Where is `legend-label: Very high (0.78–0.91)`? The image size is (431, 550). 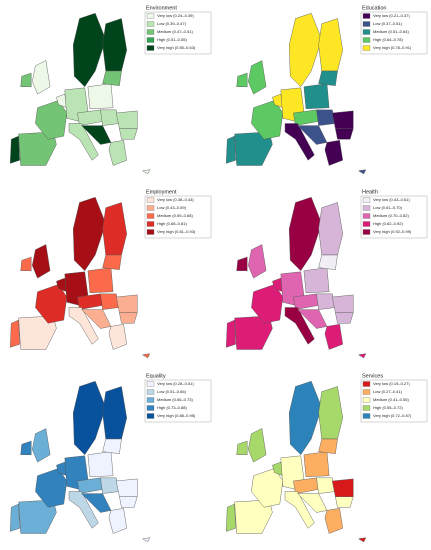
legend-label: Very high (0.78–0.91) is located at coordinates (392, 47).